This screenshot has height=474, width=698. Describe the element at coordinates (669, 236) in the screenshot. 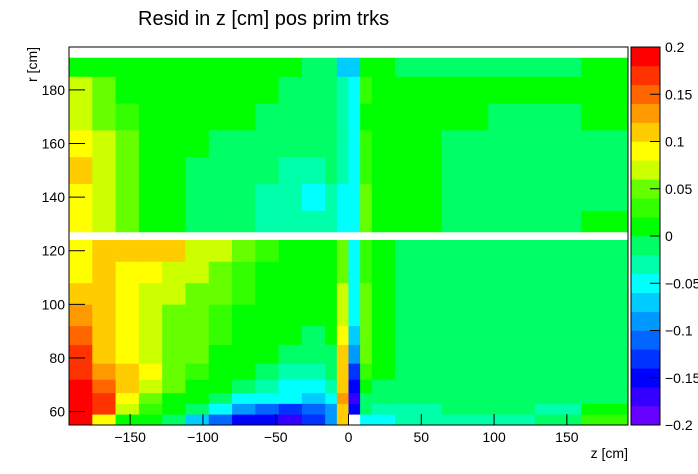

I see `colorbar-tick-label: 0` at that location.